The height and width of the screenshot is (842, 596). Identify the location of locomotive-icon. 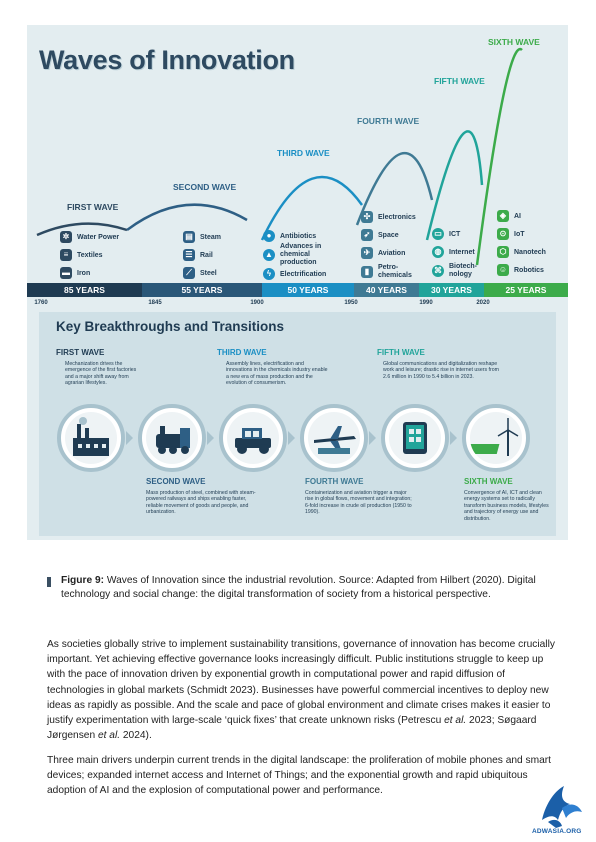
(173, 440).